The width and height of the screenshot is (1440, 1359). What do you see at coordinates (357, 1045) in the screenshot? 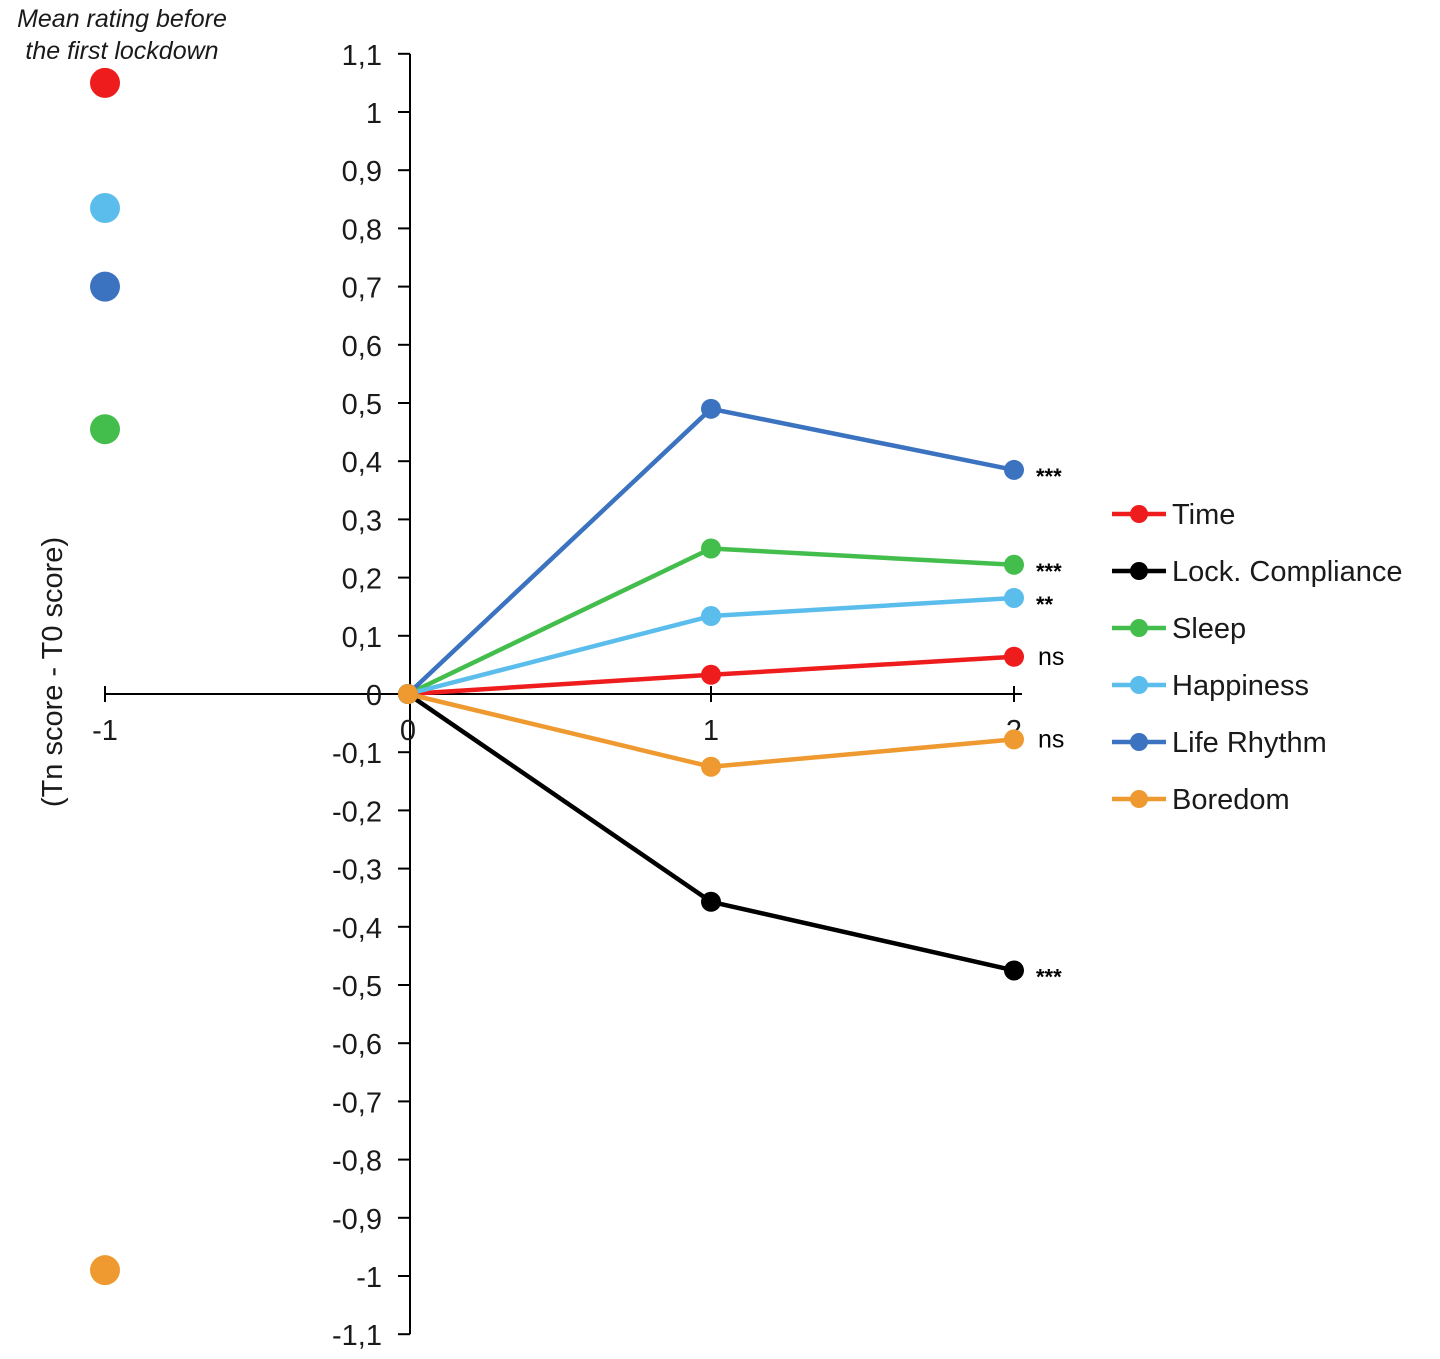
I see `y-tick-label: -0,6` at bounding box center [357, 1045].